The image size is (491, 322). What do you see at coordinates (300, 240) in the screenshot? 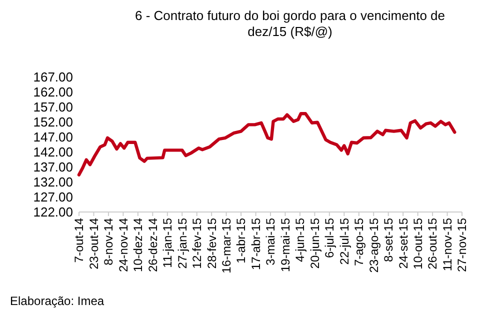
I see `x-tick-label: 4-jun-15` at bounding box center [300, 240].